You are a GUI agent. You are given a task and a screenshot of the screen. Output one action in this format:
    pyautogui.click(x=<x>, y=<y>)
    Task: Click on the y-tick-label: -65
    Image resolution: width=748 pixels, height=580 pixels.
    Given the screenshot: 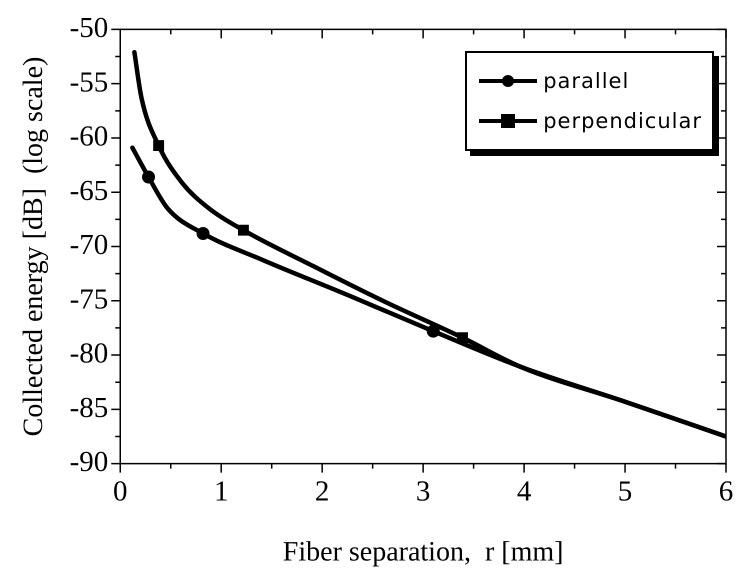 What is the action you would take?
    pyautogui.click(x=89, y=190)
    